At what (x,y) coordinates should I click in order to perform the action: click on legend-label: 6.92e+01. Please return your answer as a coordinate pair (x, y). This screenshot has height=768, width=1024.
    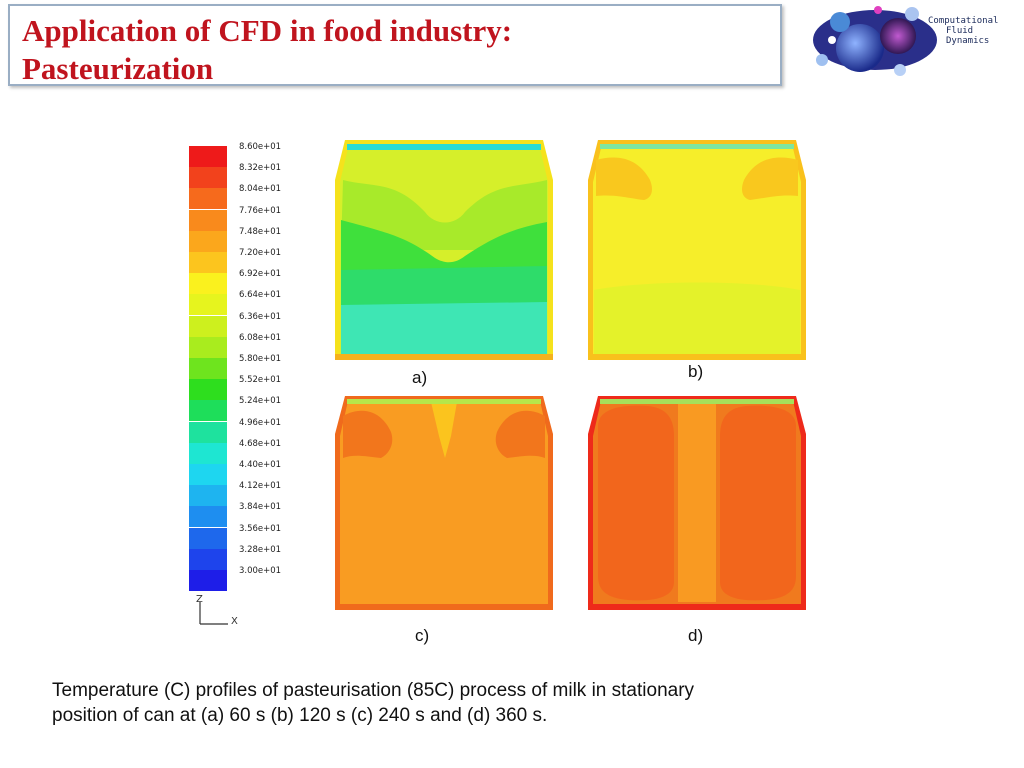
    Looking at the image, I should click on (260, 274).